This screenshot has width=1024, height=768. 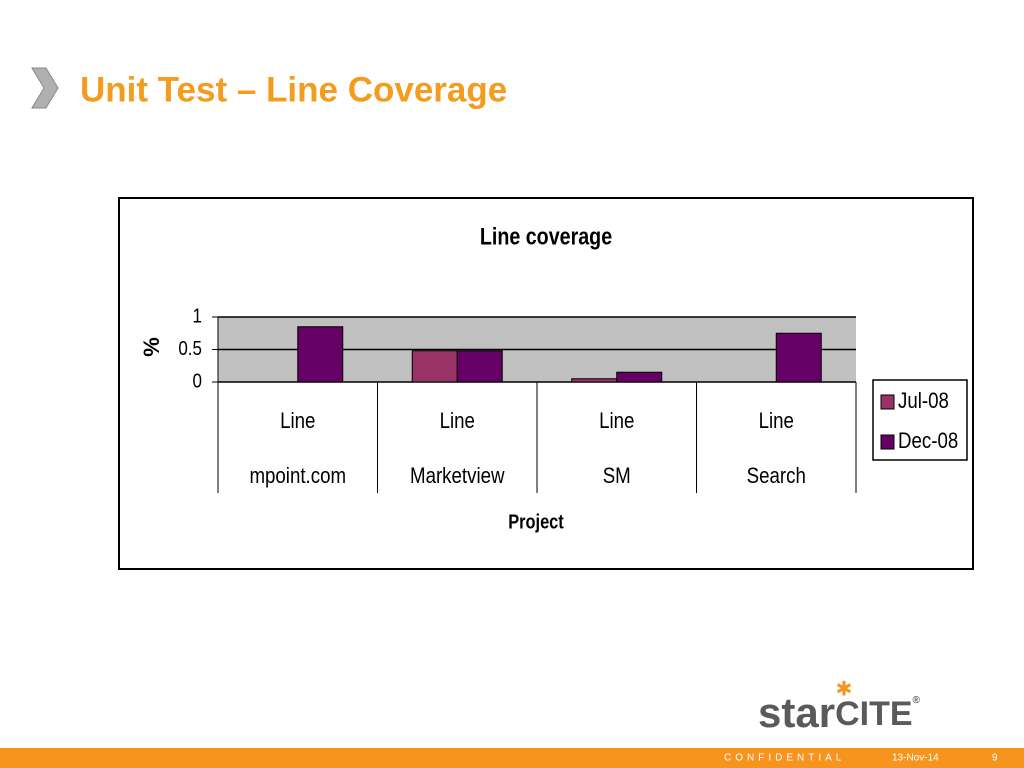 I want to click on logo-second: CITE, so click(x=873, y=714).